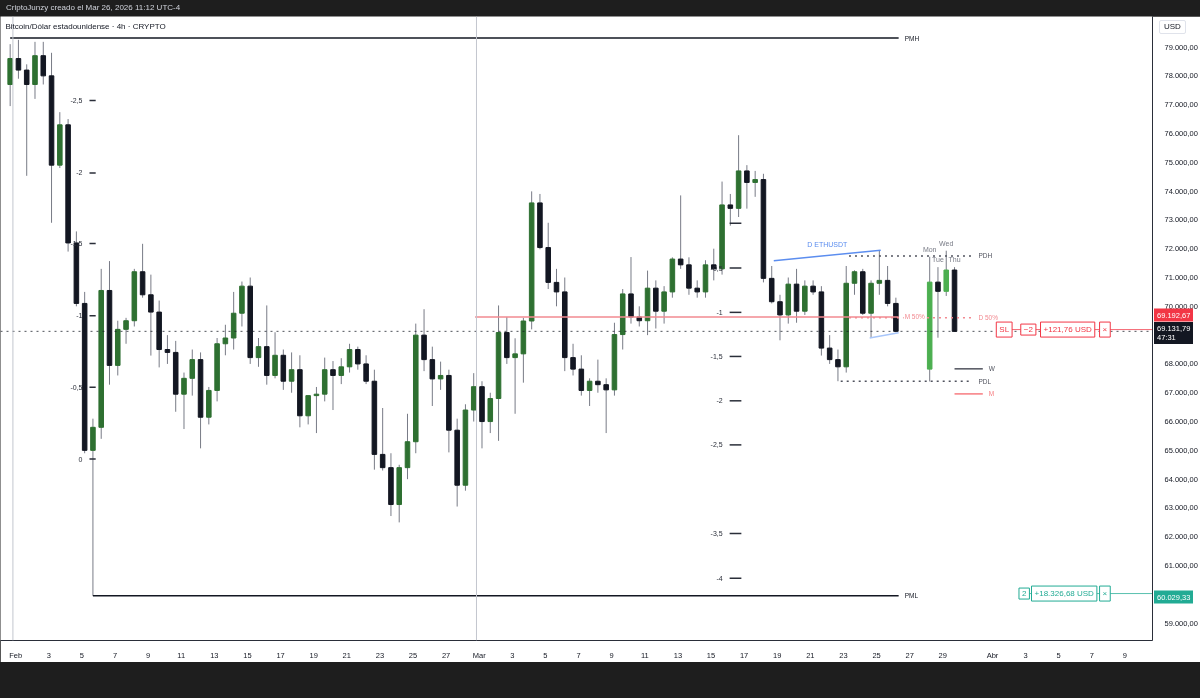 The width and height of the screenshot is (1200, 698). I want to click on annotation: +121,76 USD, so click(1067, 330).